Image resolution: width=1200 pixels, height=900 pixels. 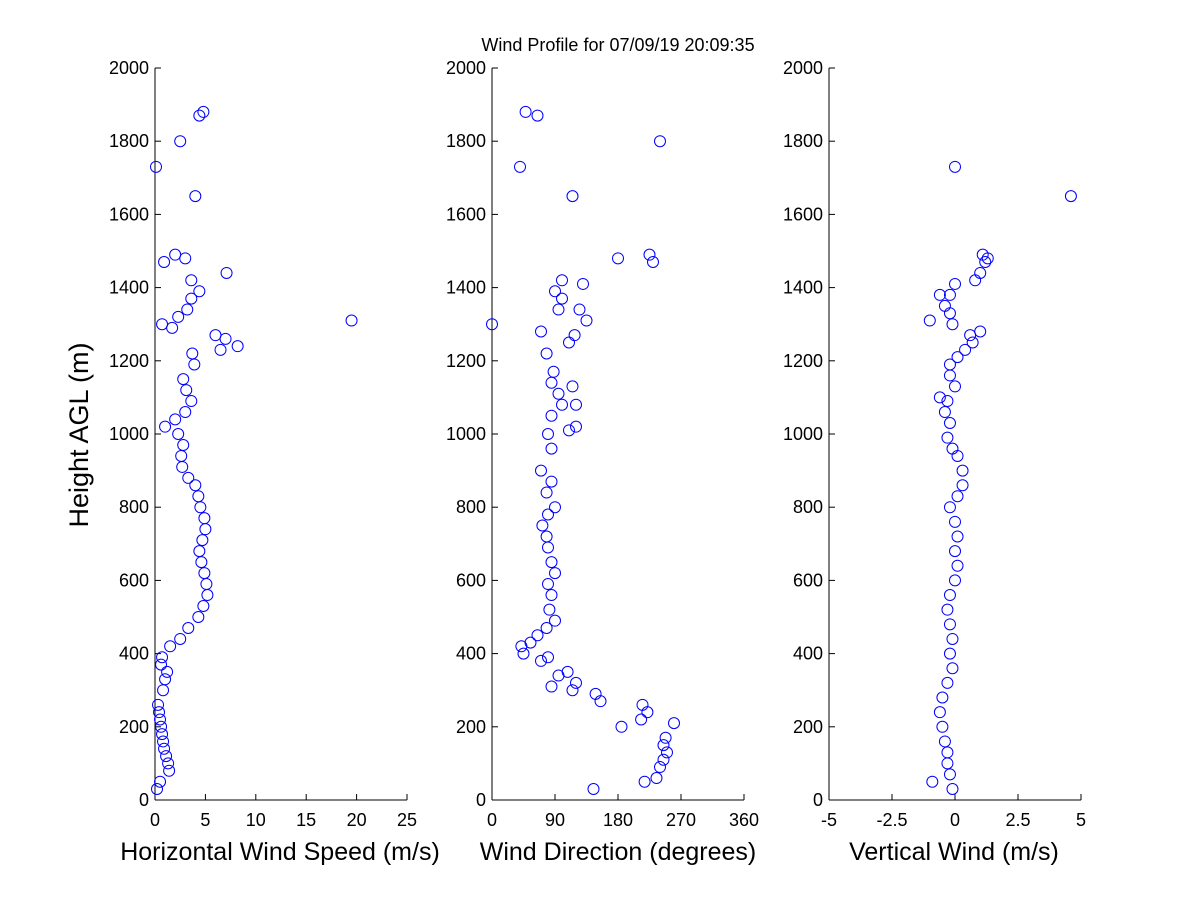 I want to click on y-tick-label-vertical-wind: 600, so click(x=808, y=580).